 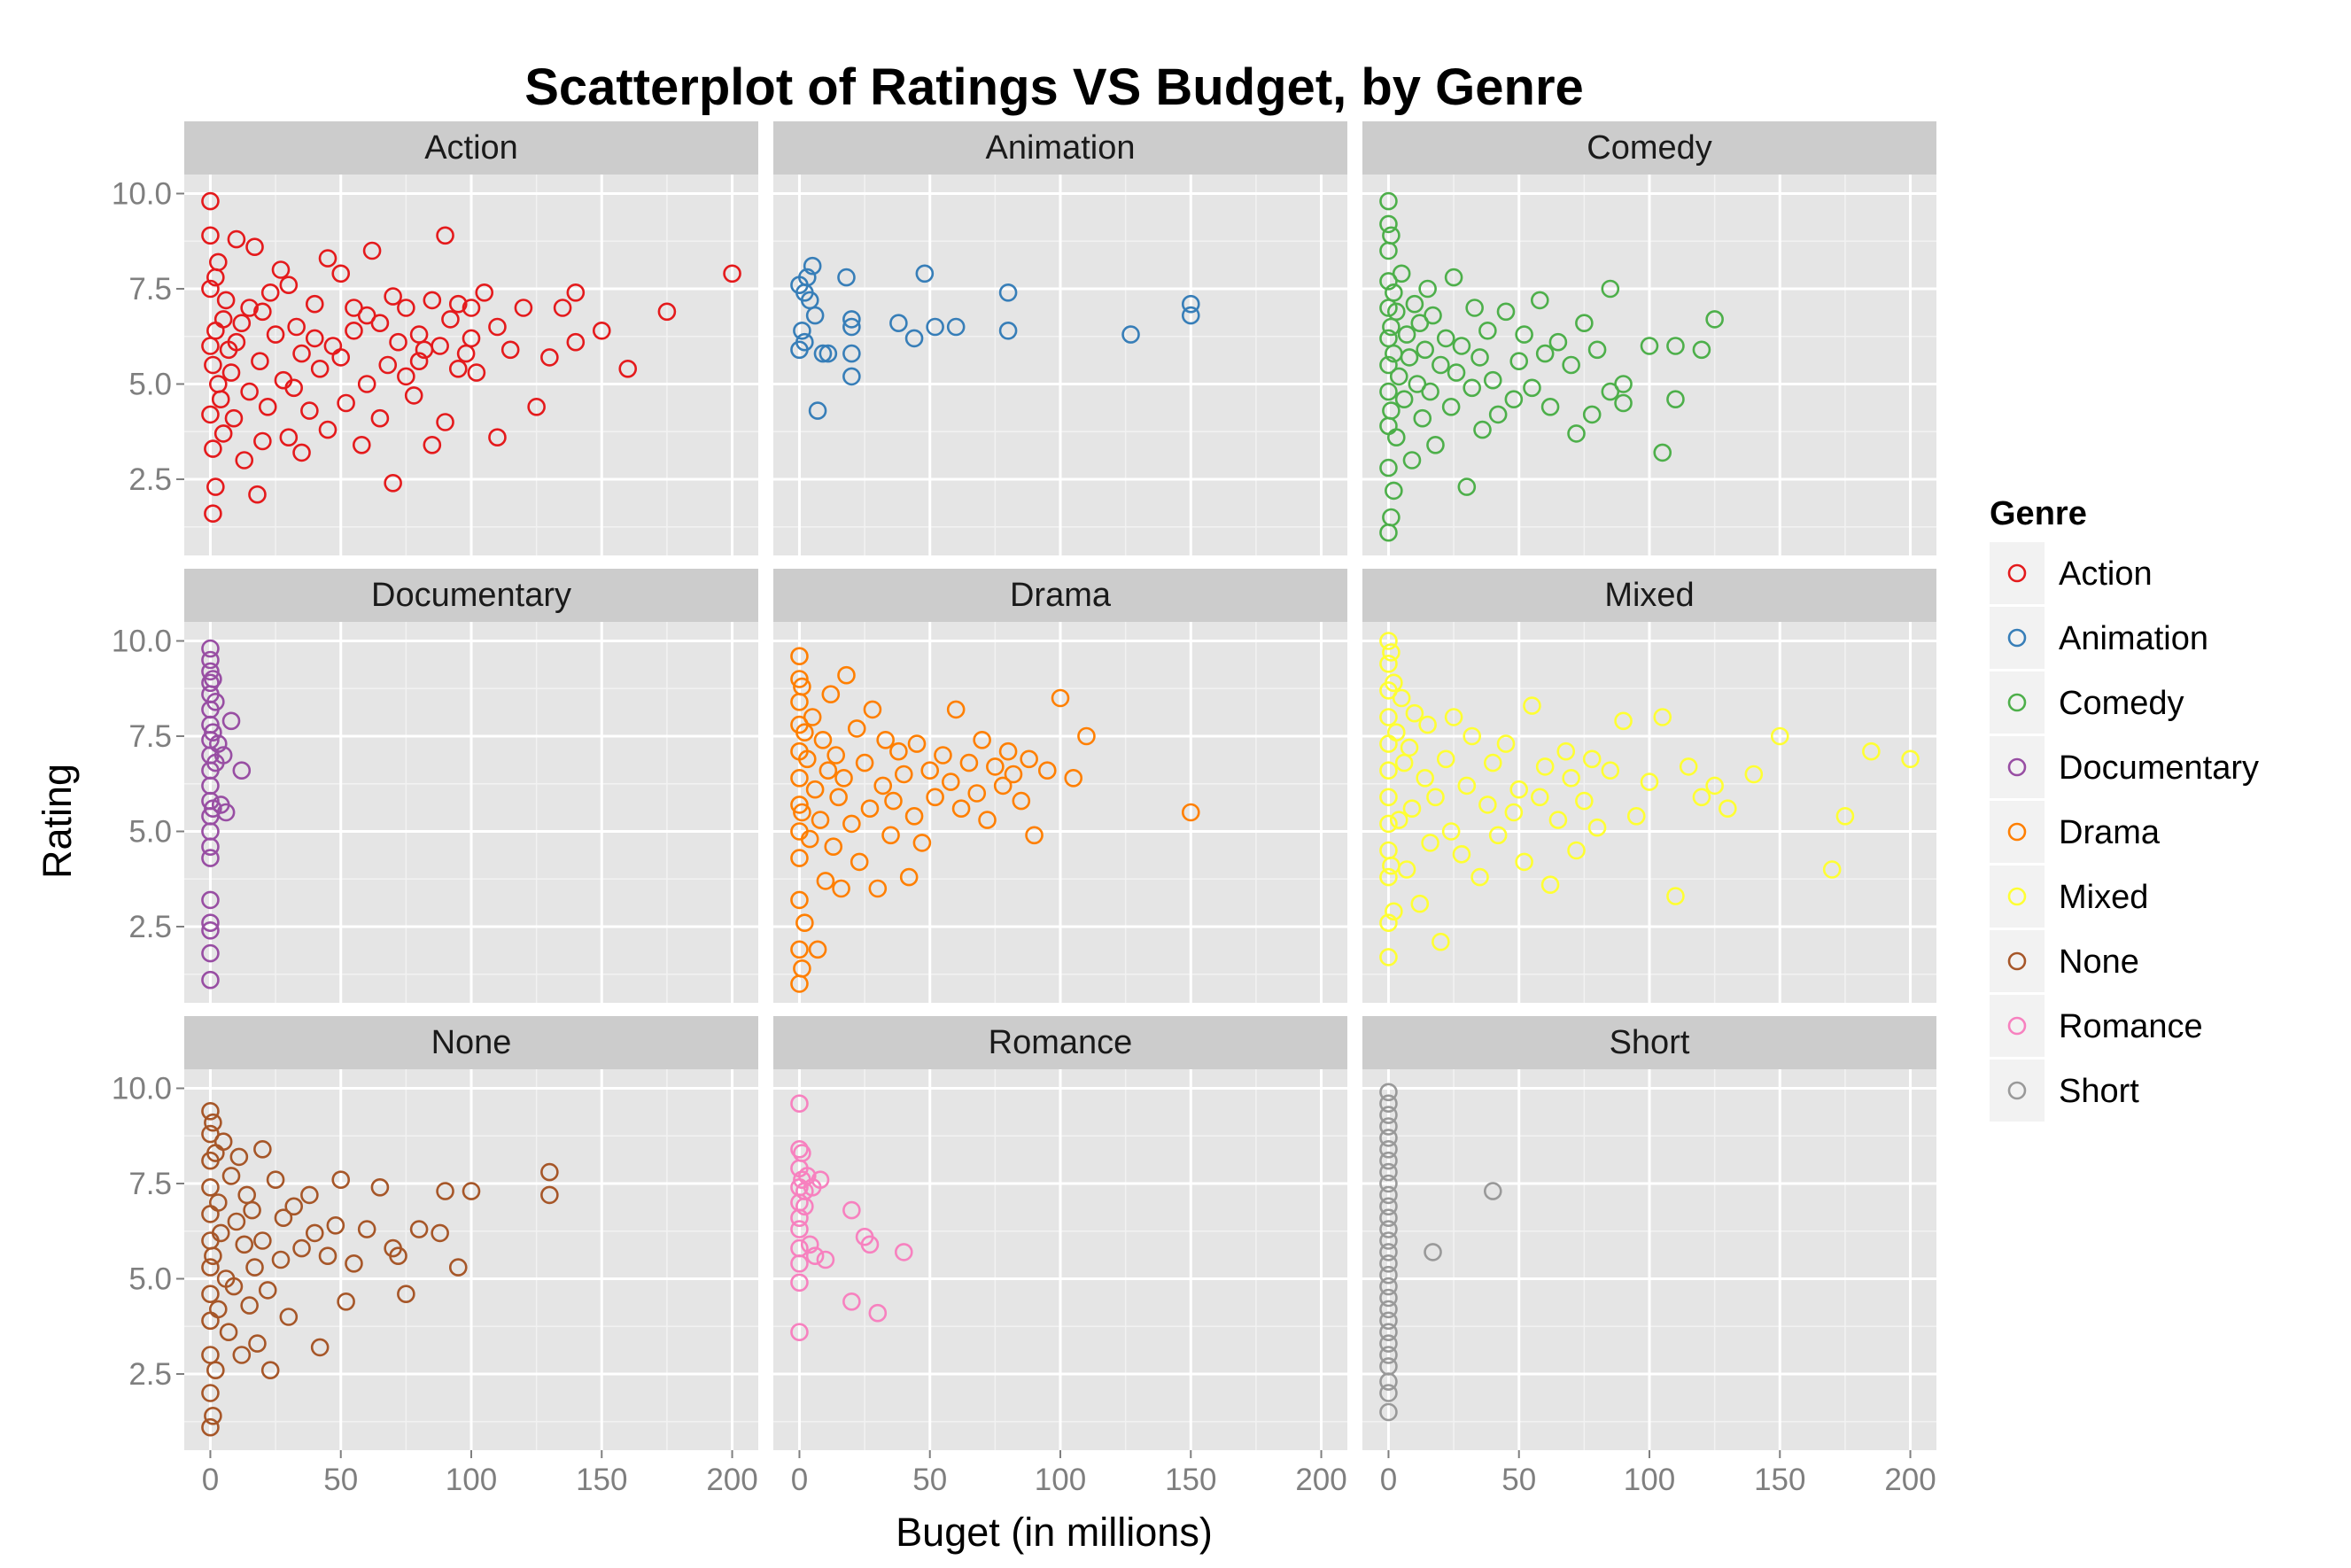 What do you see at coordinates (2110, 832) in the screenshot?
I see `legend-label: Drama` at bounding box center [2110, 832].